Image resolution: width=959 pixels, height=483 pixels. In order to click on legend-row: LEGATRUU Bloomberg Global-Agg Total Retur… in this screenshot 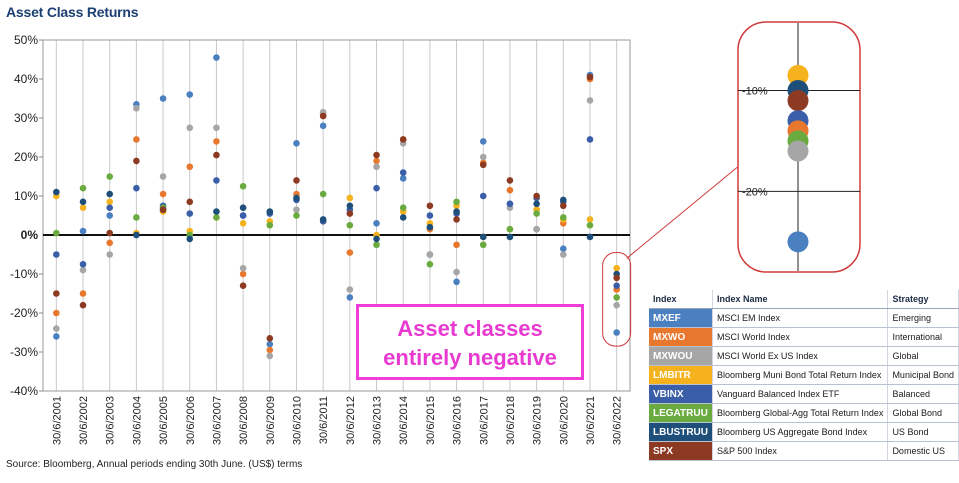, I will do `click(804, 413)`.